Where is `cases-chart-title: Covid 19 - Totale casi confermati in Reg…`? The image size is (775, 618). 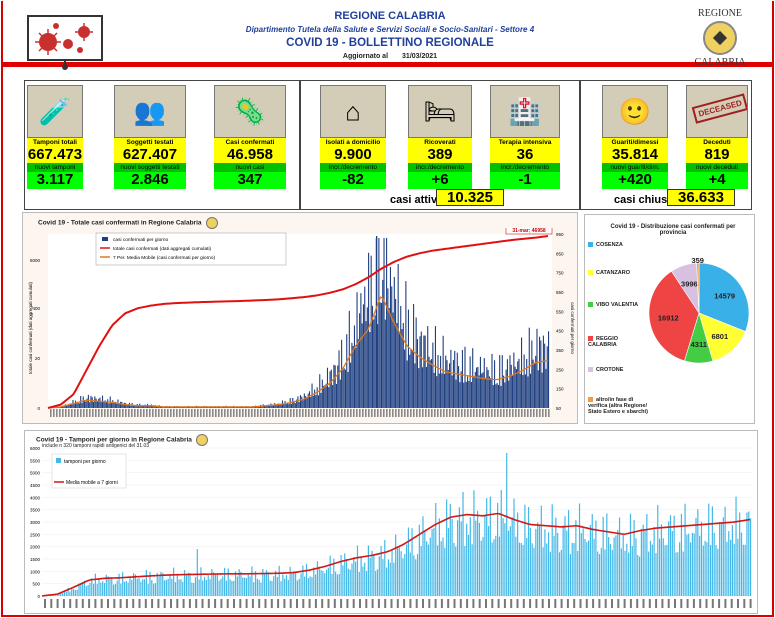
cases-chart-title: Covid 19 - Totale casi confermati in Reg… is located at coordinates (128, 223).